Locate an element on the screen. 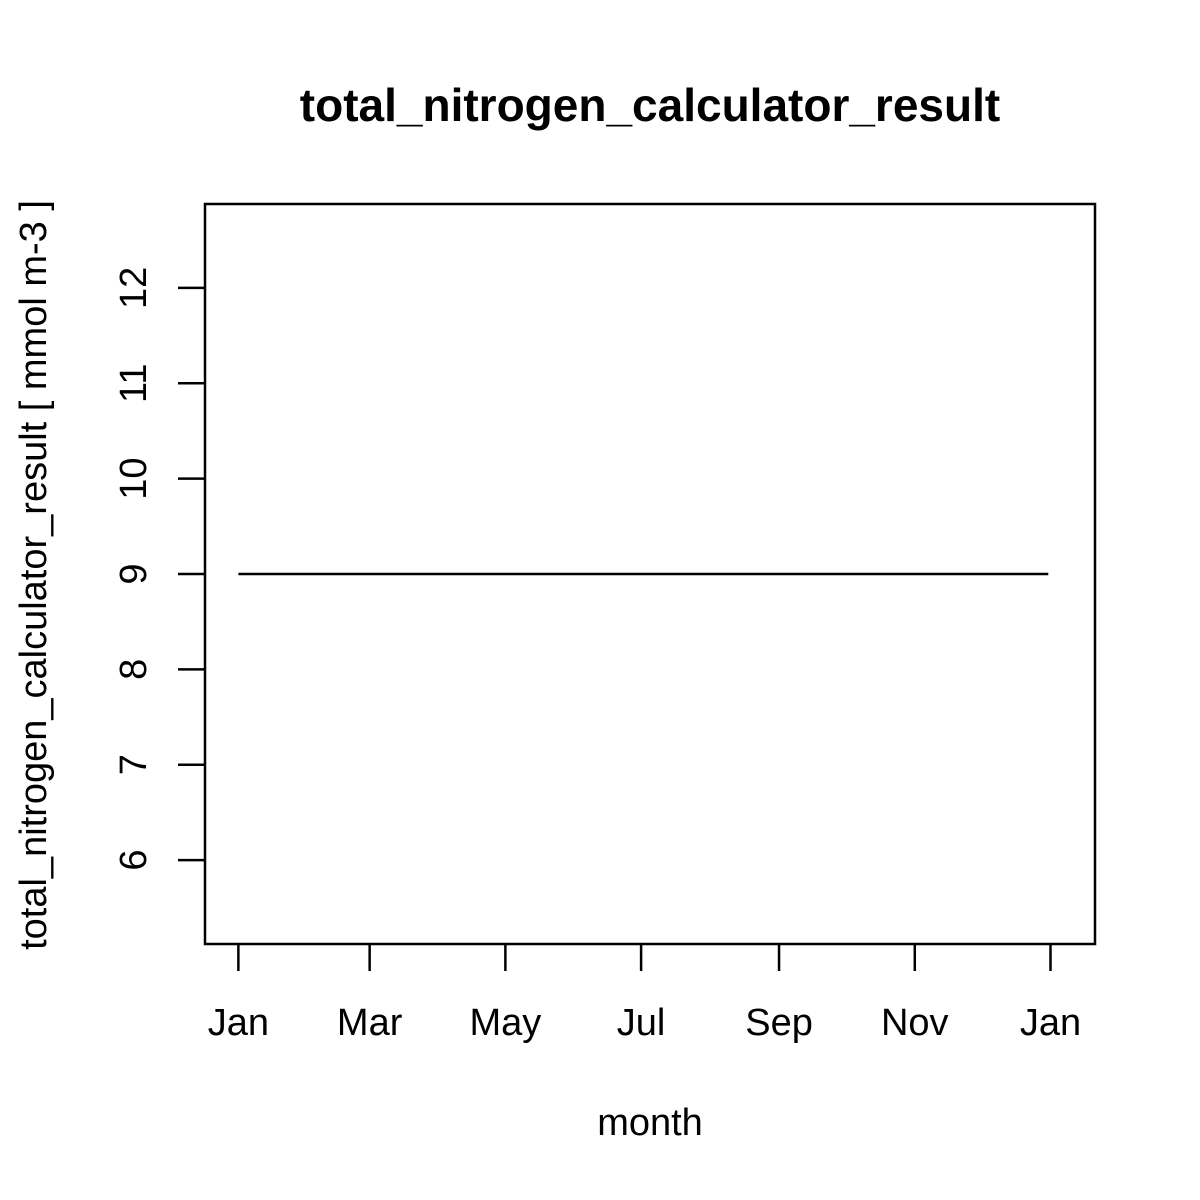  y-tick-label: 11 is located at coordinates (134, 383).